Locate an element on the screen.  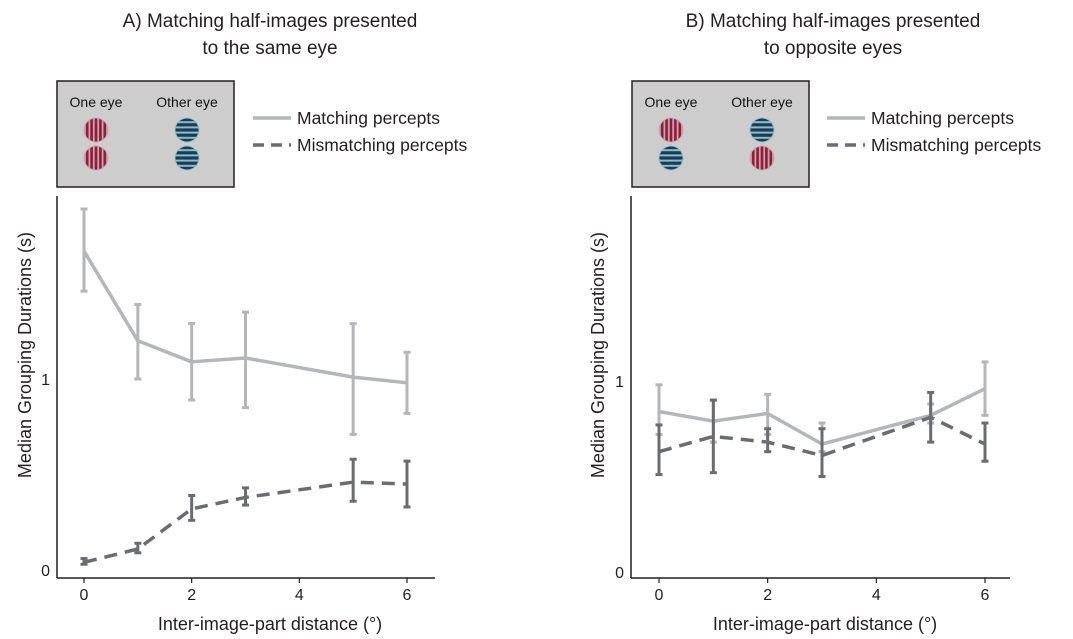
panel-b-title-line1: B) Matching half-images presented is located at coordinates (833, 21).